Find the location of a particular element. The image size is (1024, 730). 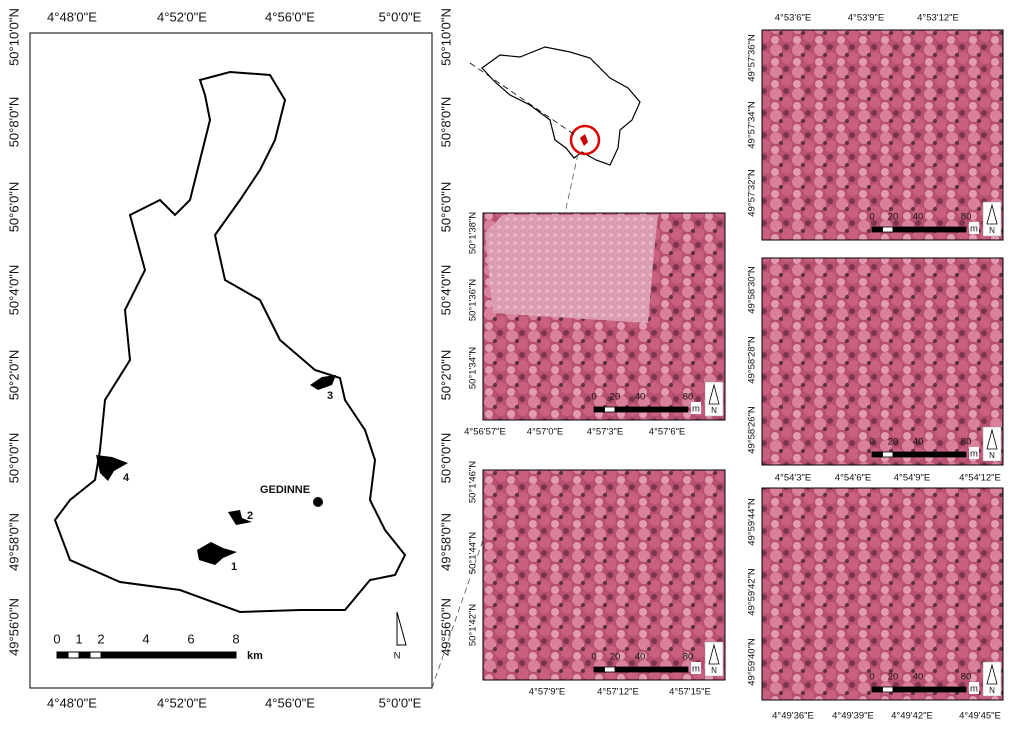

lat-label: 49°59'40"N is located at coordinates (752, 662).